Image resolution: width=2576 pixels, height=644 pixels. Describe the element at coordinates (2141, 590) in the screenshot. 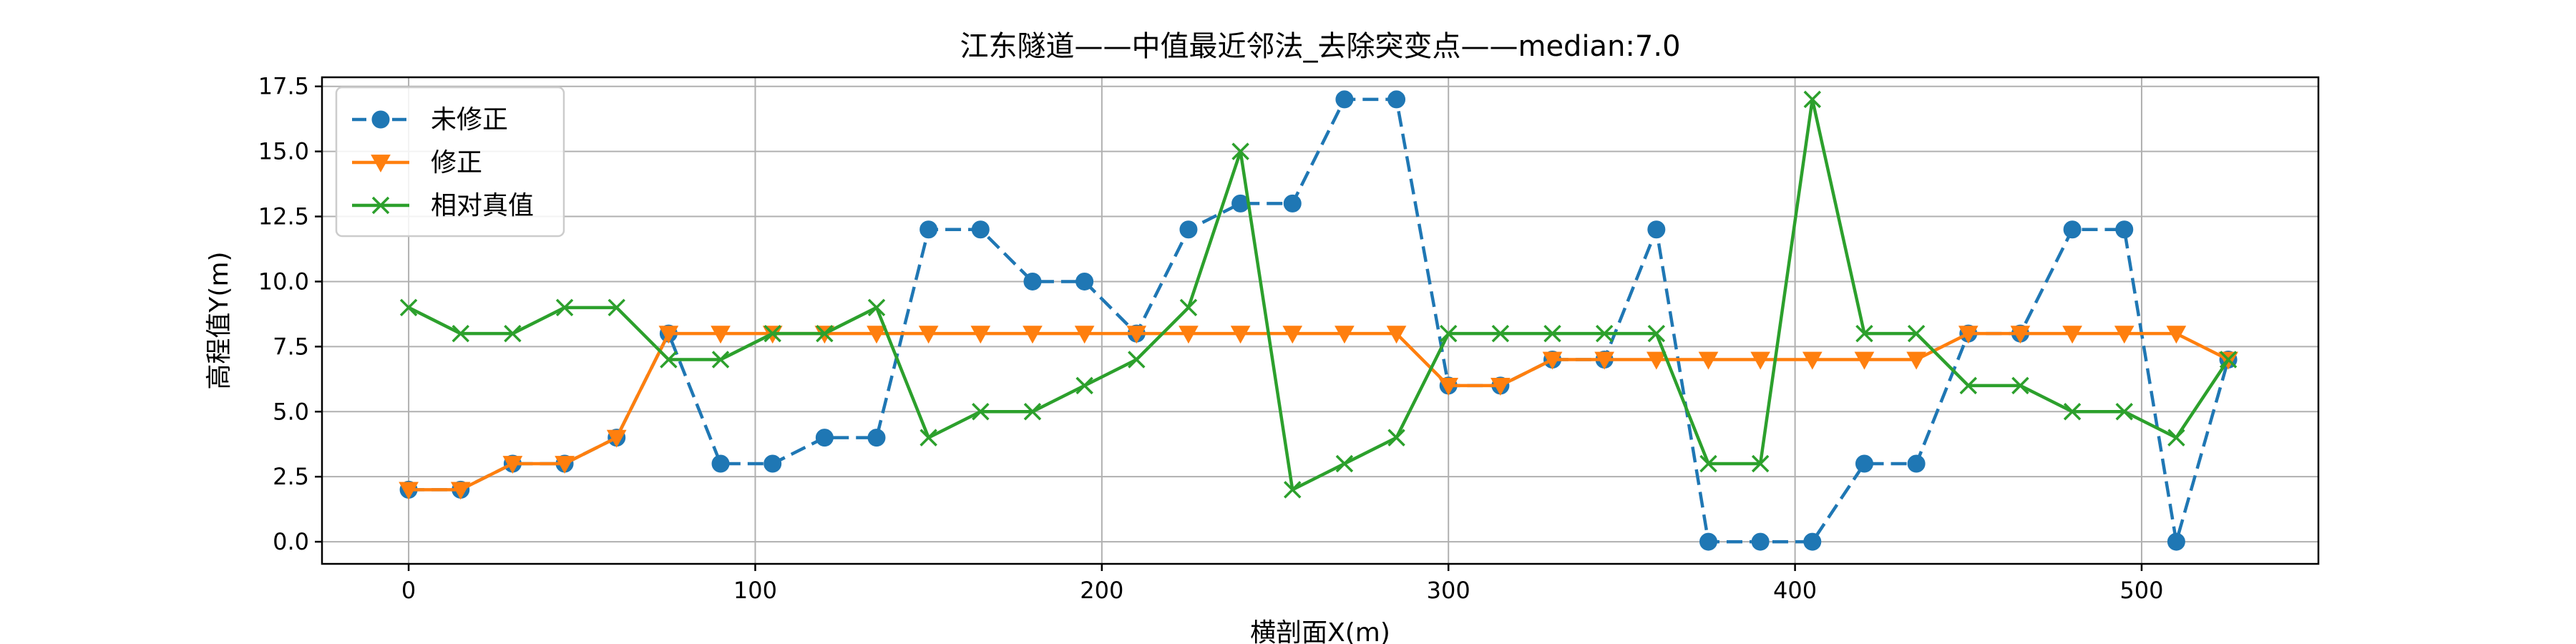

I see `x-tick-label: 500` at that location.